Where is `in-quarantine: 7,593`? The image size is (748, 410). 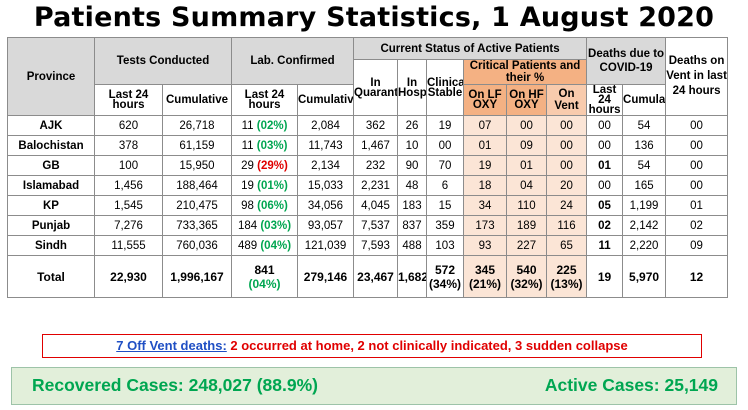
in-quarantine: 7,593 is located at coordinates (375, 245).